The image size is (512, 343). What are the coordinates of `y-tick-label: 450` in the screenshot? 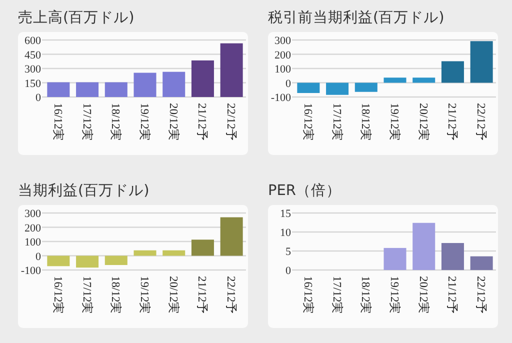 It's located at (33, 55).